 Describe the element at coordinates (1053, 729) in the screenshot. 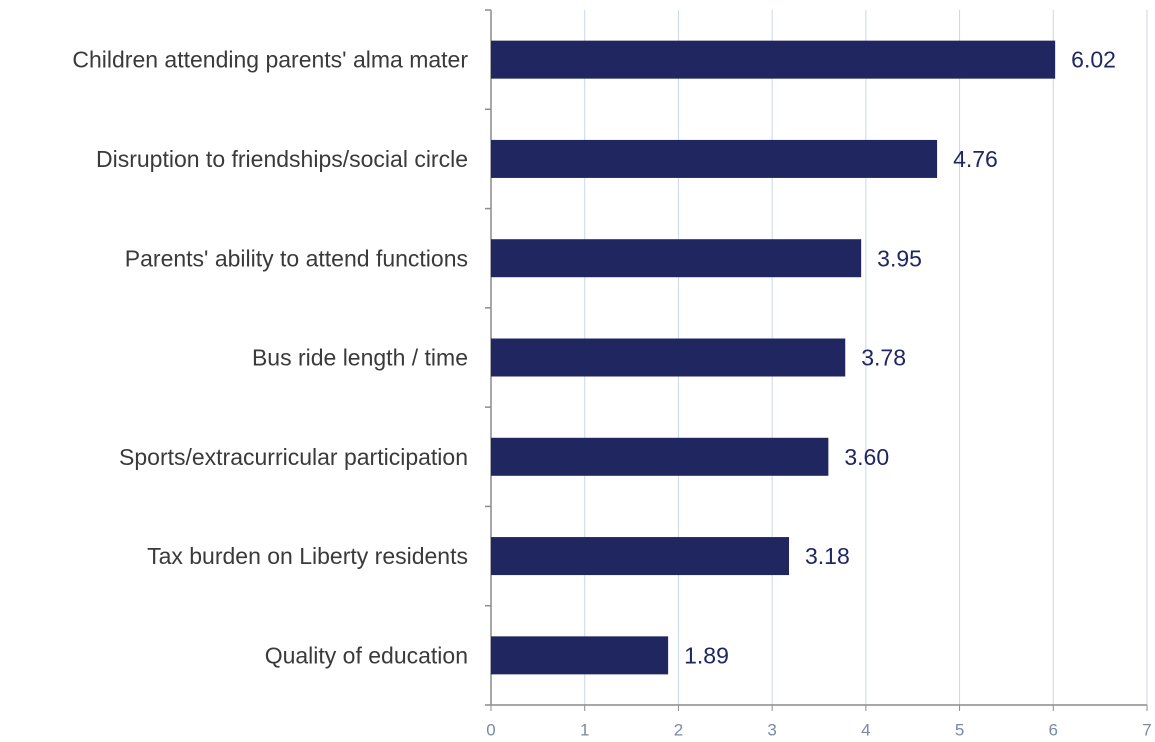

I see `x-tick-label: 6` at that location.